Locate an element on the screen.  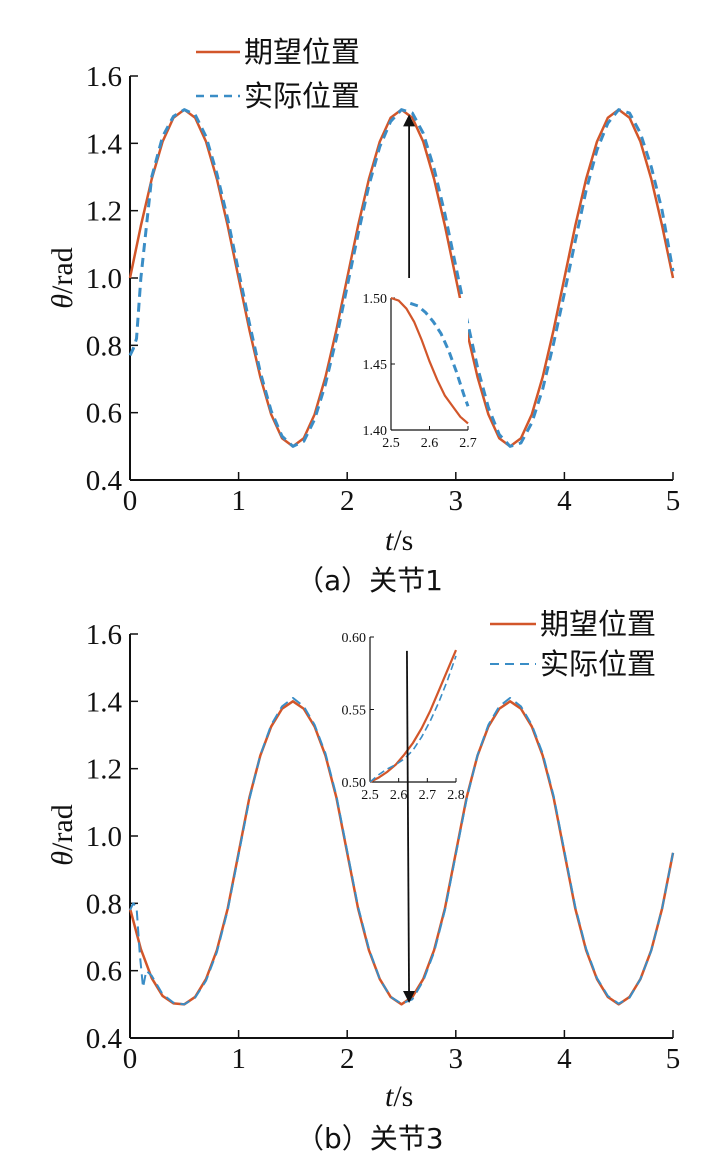
y-tick-label-a: 1.6 is located at coordinates (104, 77).